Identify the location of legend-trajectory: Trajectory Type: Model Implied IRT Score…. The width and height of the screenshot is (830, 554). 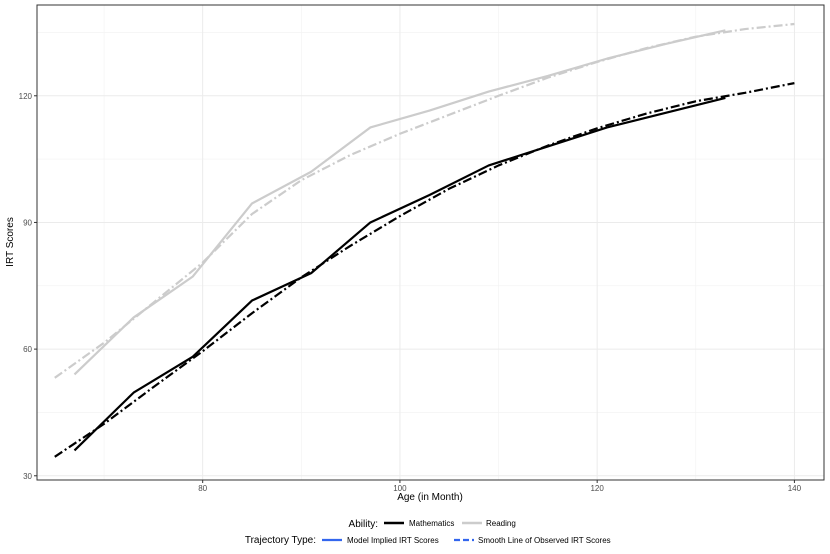
(428, 540).